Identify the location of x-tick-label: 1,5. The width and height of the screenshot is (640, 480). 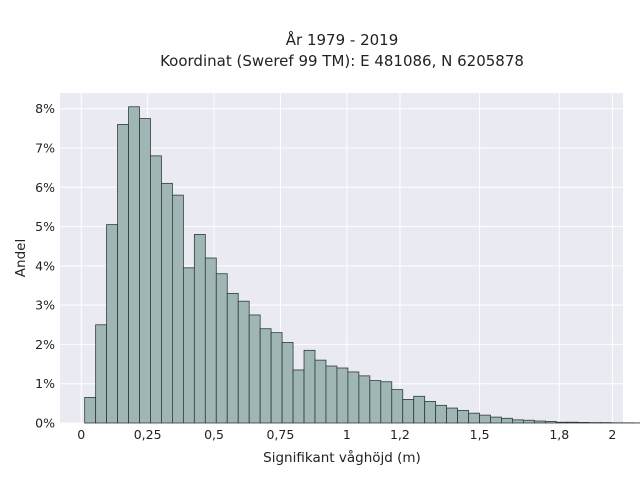
(480, 434).